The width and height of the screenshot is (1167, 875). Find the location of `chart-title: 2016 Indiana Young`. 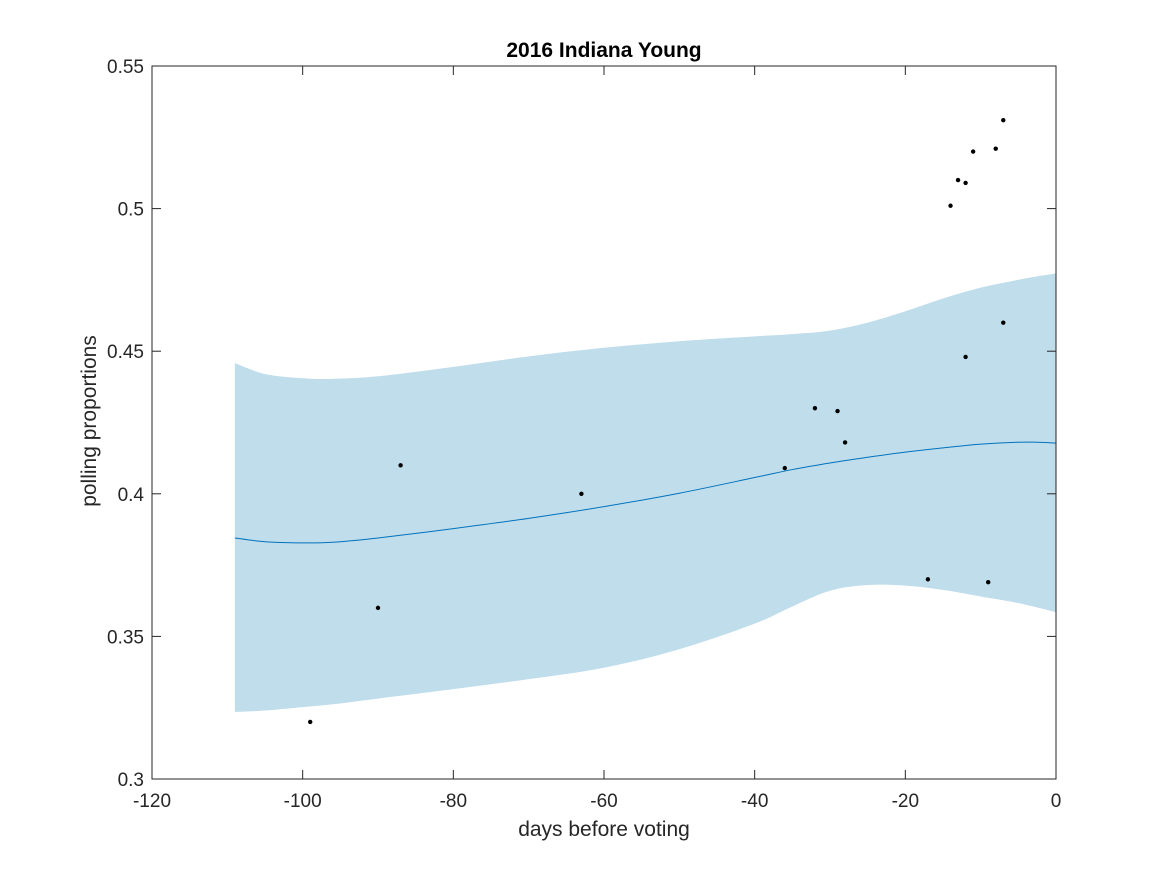

chart-title: 2016 Indiana Young is located at coordinates (603, 50).